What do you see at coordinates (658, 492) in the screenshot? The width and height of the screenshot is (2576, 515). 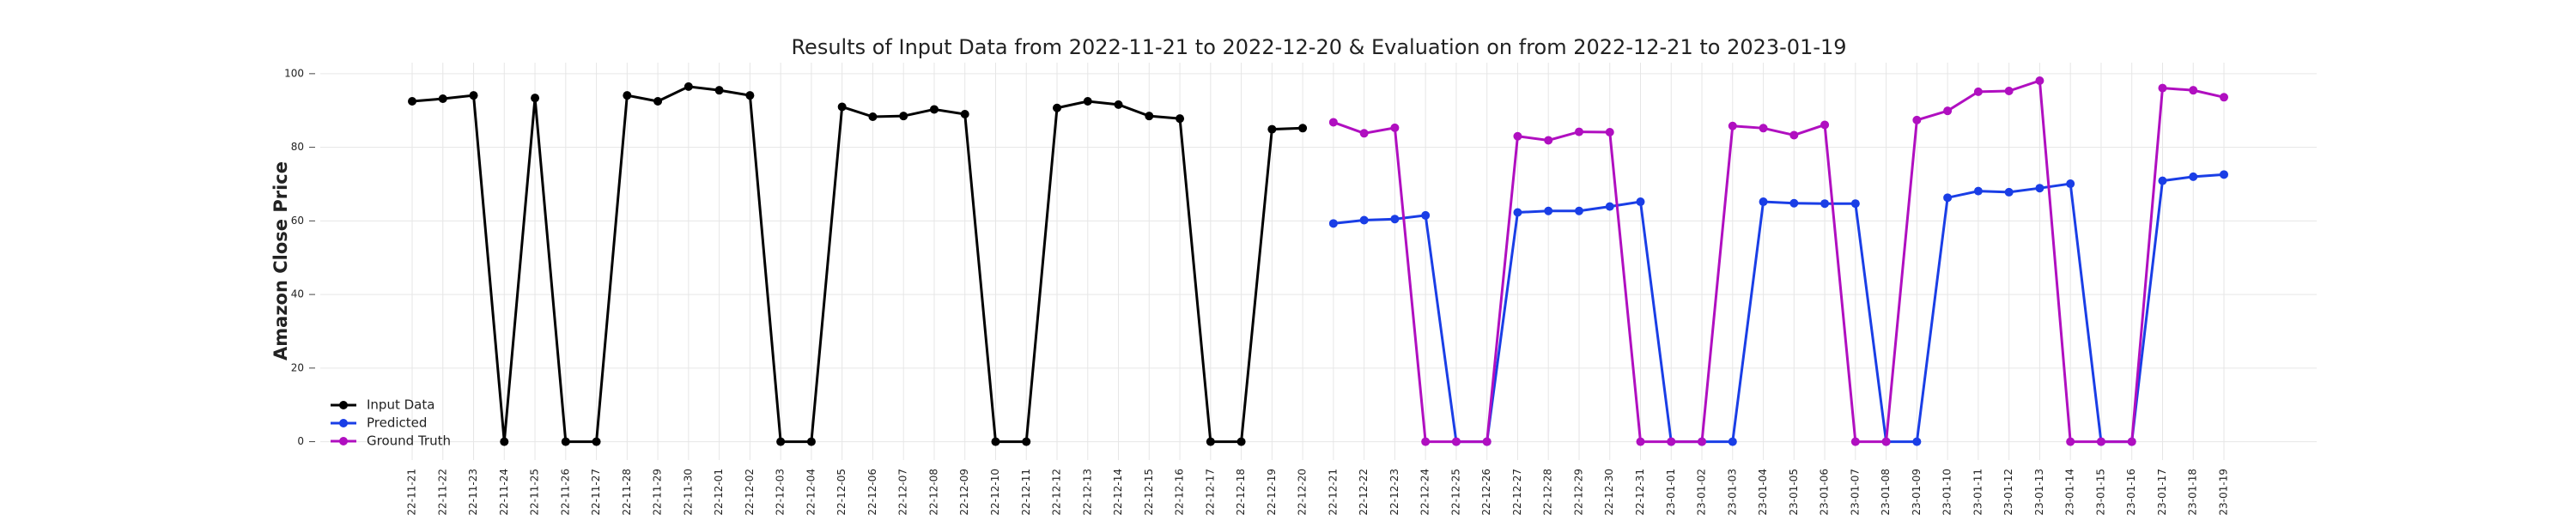 I see `x-tick-label: 2022-11-29` at bounding box center [658, 492].